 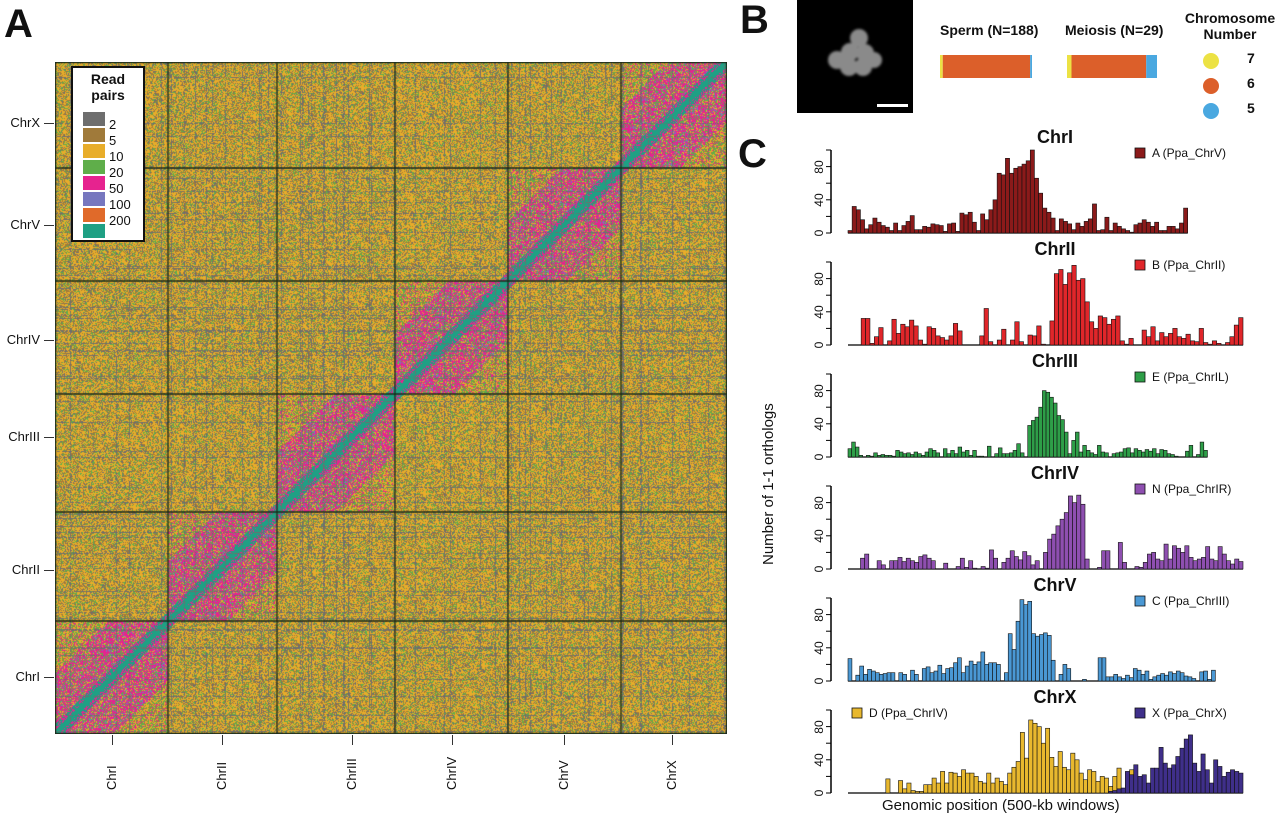 What do you see at coordinates (819, 793) in the screenshot?
I see `y-tick-label: 0` at bounding box center [819, 793].